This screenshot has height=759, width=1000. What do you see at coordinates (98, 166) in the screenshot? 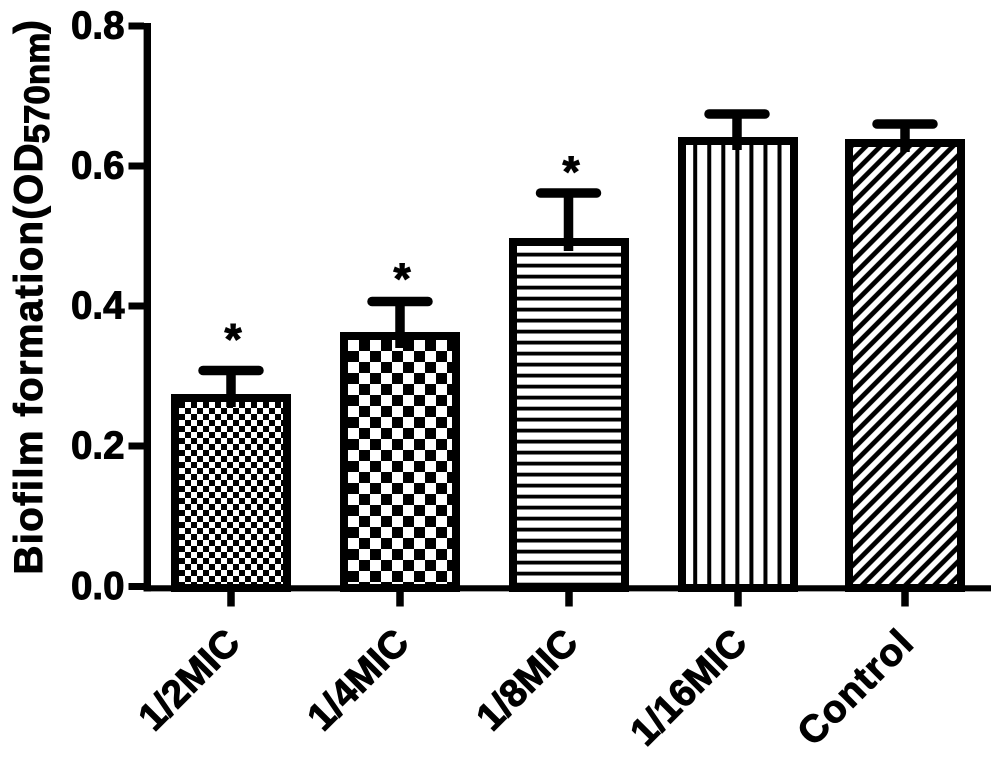
I see `svg-text: 0.6` at bounding box center [98, 166].